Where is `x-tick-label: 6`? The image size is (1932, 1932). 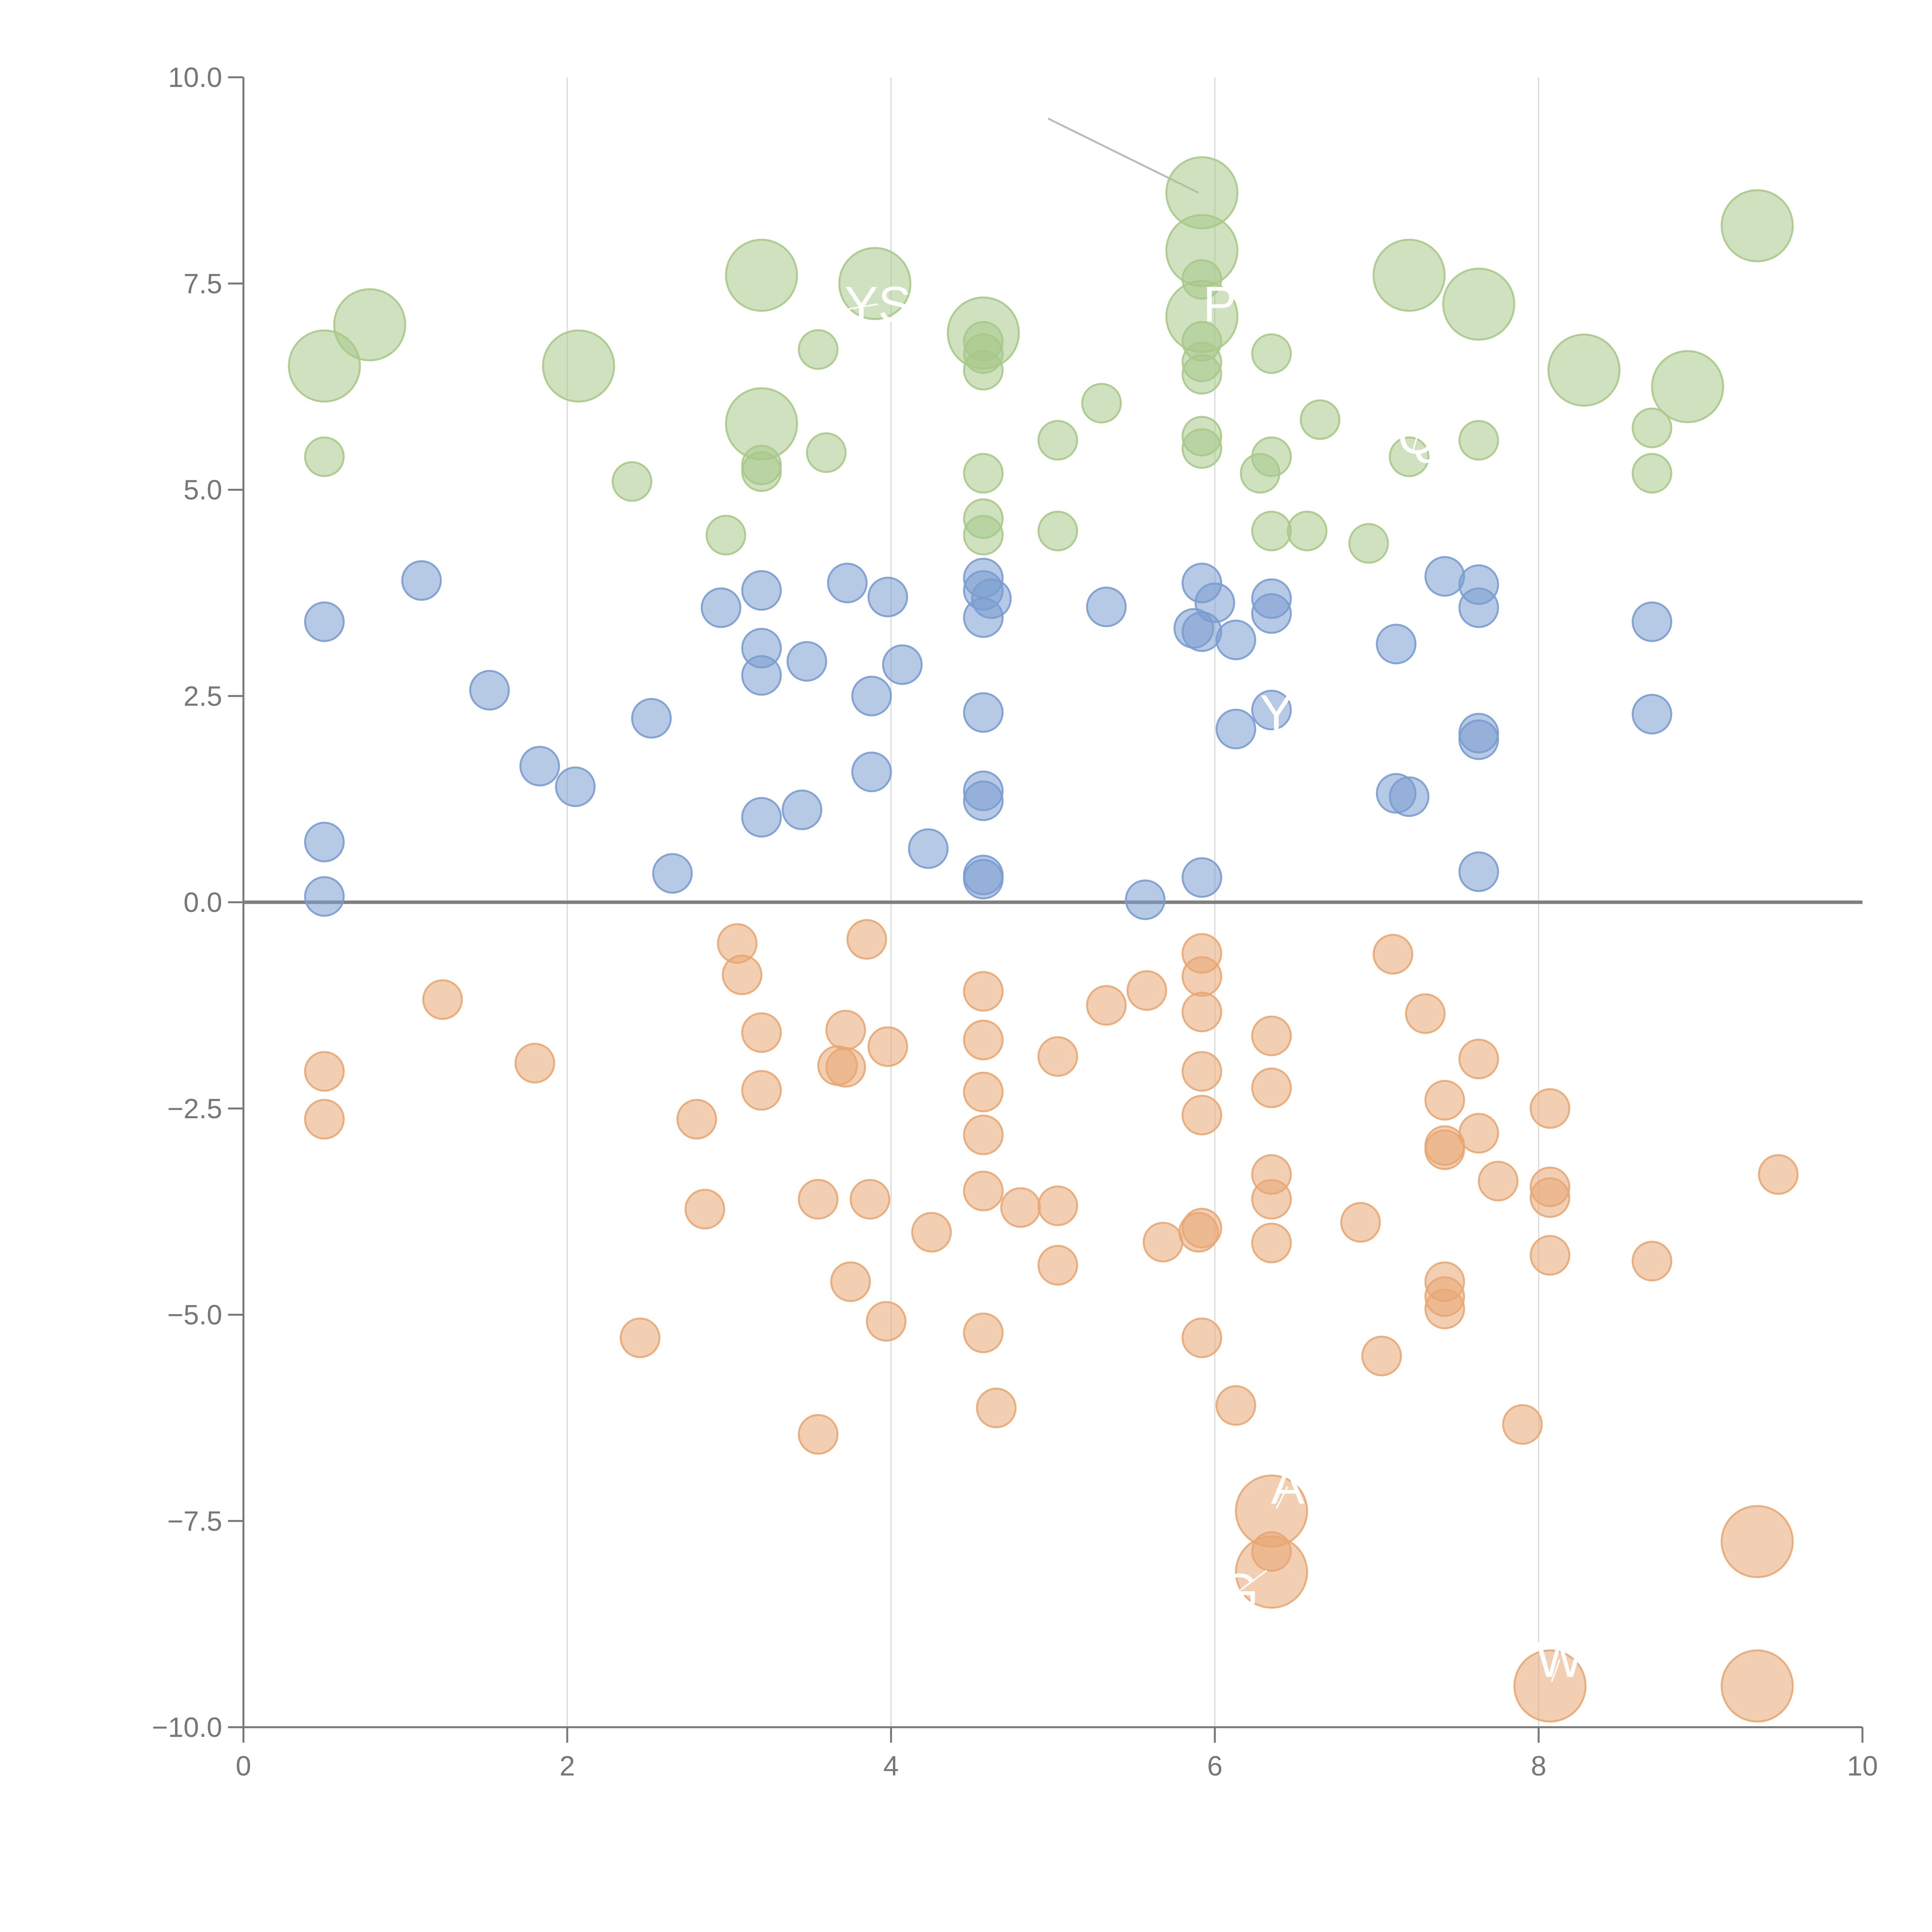 x-tick-label: 6 is located at coordinates (1215, 1767).